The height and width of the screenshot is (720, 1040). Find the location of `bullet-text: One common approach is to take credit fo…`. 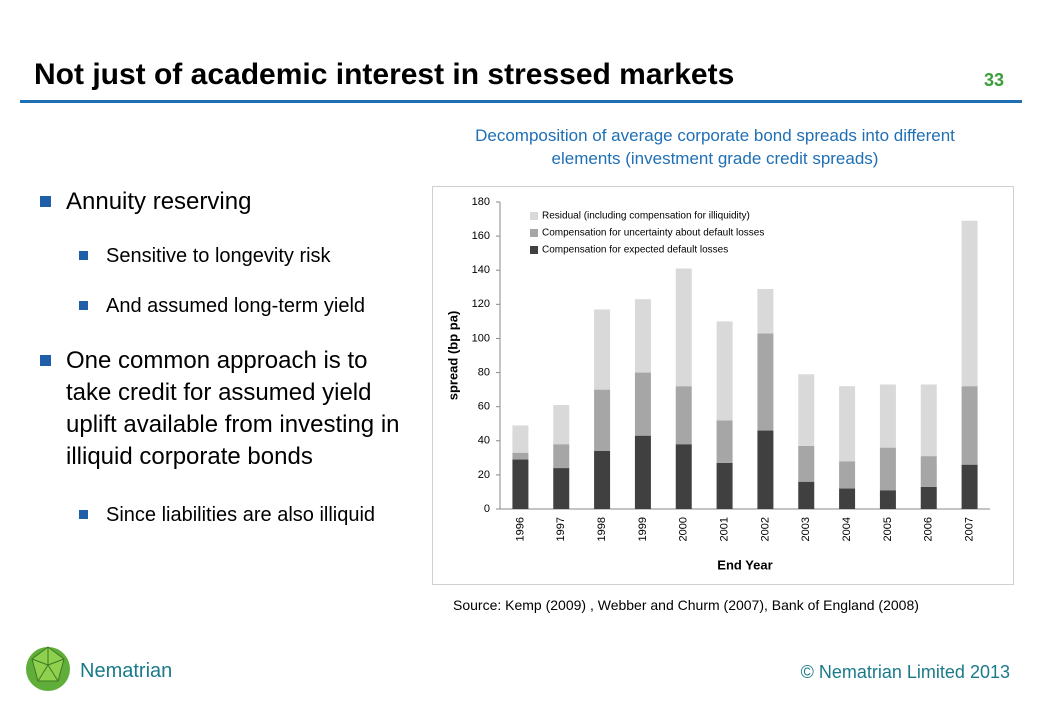

bullet-text: One common approach is to take credit fo… is located at coordinates (233, 408).